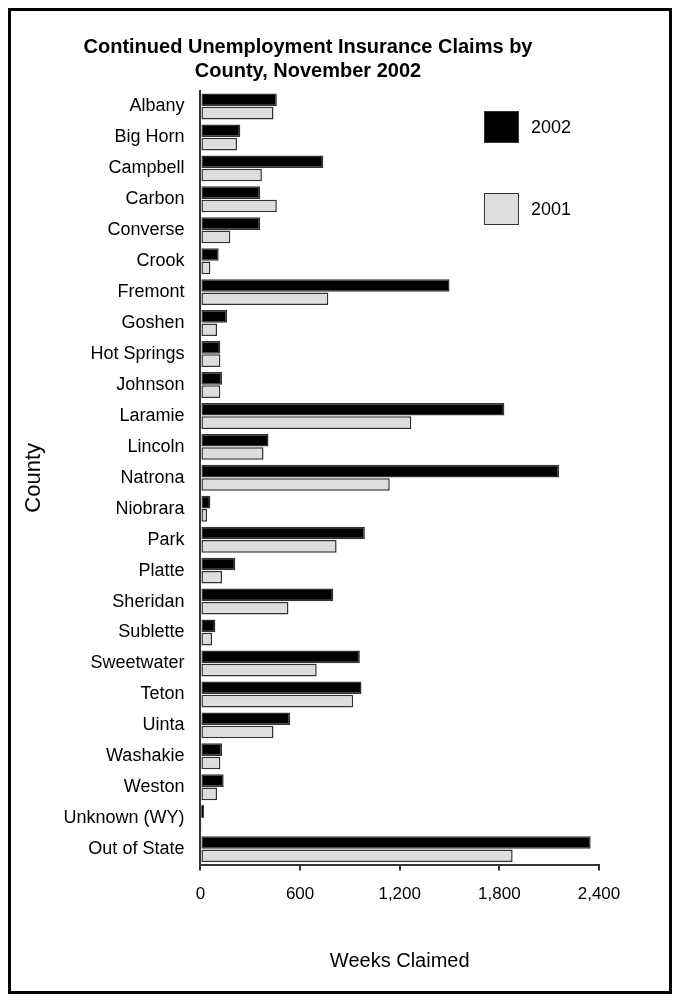 The width and height of the screenshot is (680, 1002). Describe the element at coordinates (146, 229) in the screenshot. I see `y-tick-label: Converse` at that location.